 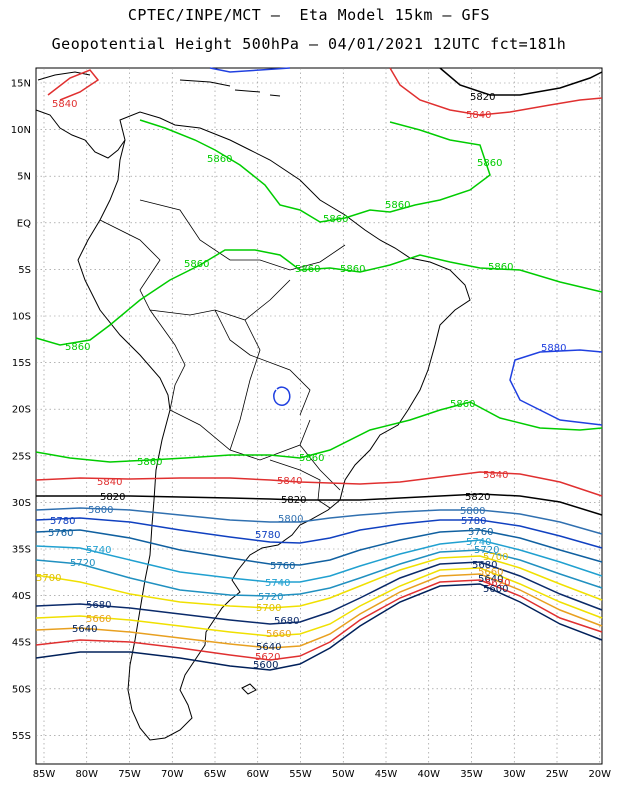 What do you see at coordinates (219, 159) in the screenshot?
I see `label-5860-a: 5860` at bounding box center [219, 159].